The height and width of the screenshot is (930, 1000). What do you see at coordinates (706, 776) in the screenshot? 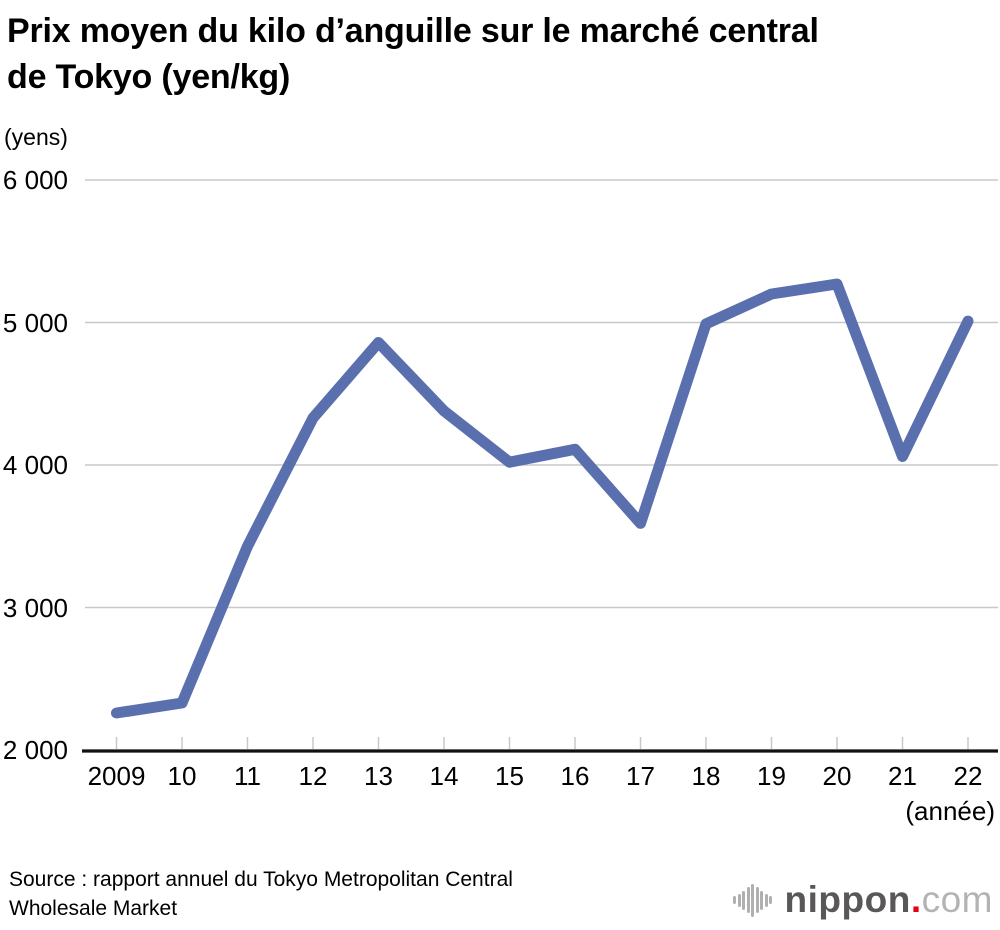
I see `x-tick-label-2018: 18` at bounding box center [706, 776].